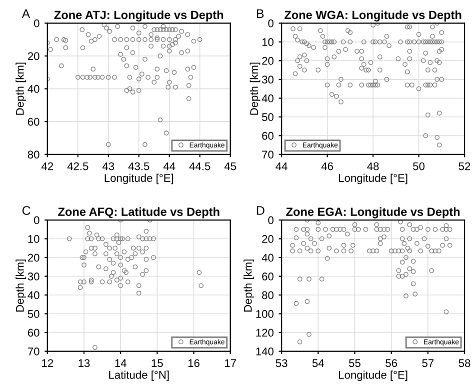  What do you see at coordinates (373, 16) in the screenshot?
I see `chart-title: Zone WGA: Longitude vs Depth` at bounding box center [373, 16].